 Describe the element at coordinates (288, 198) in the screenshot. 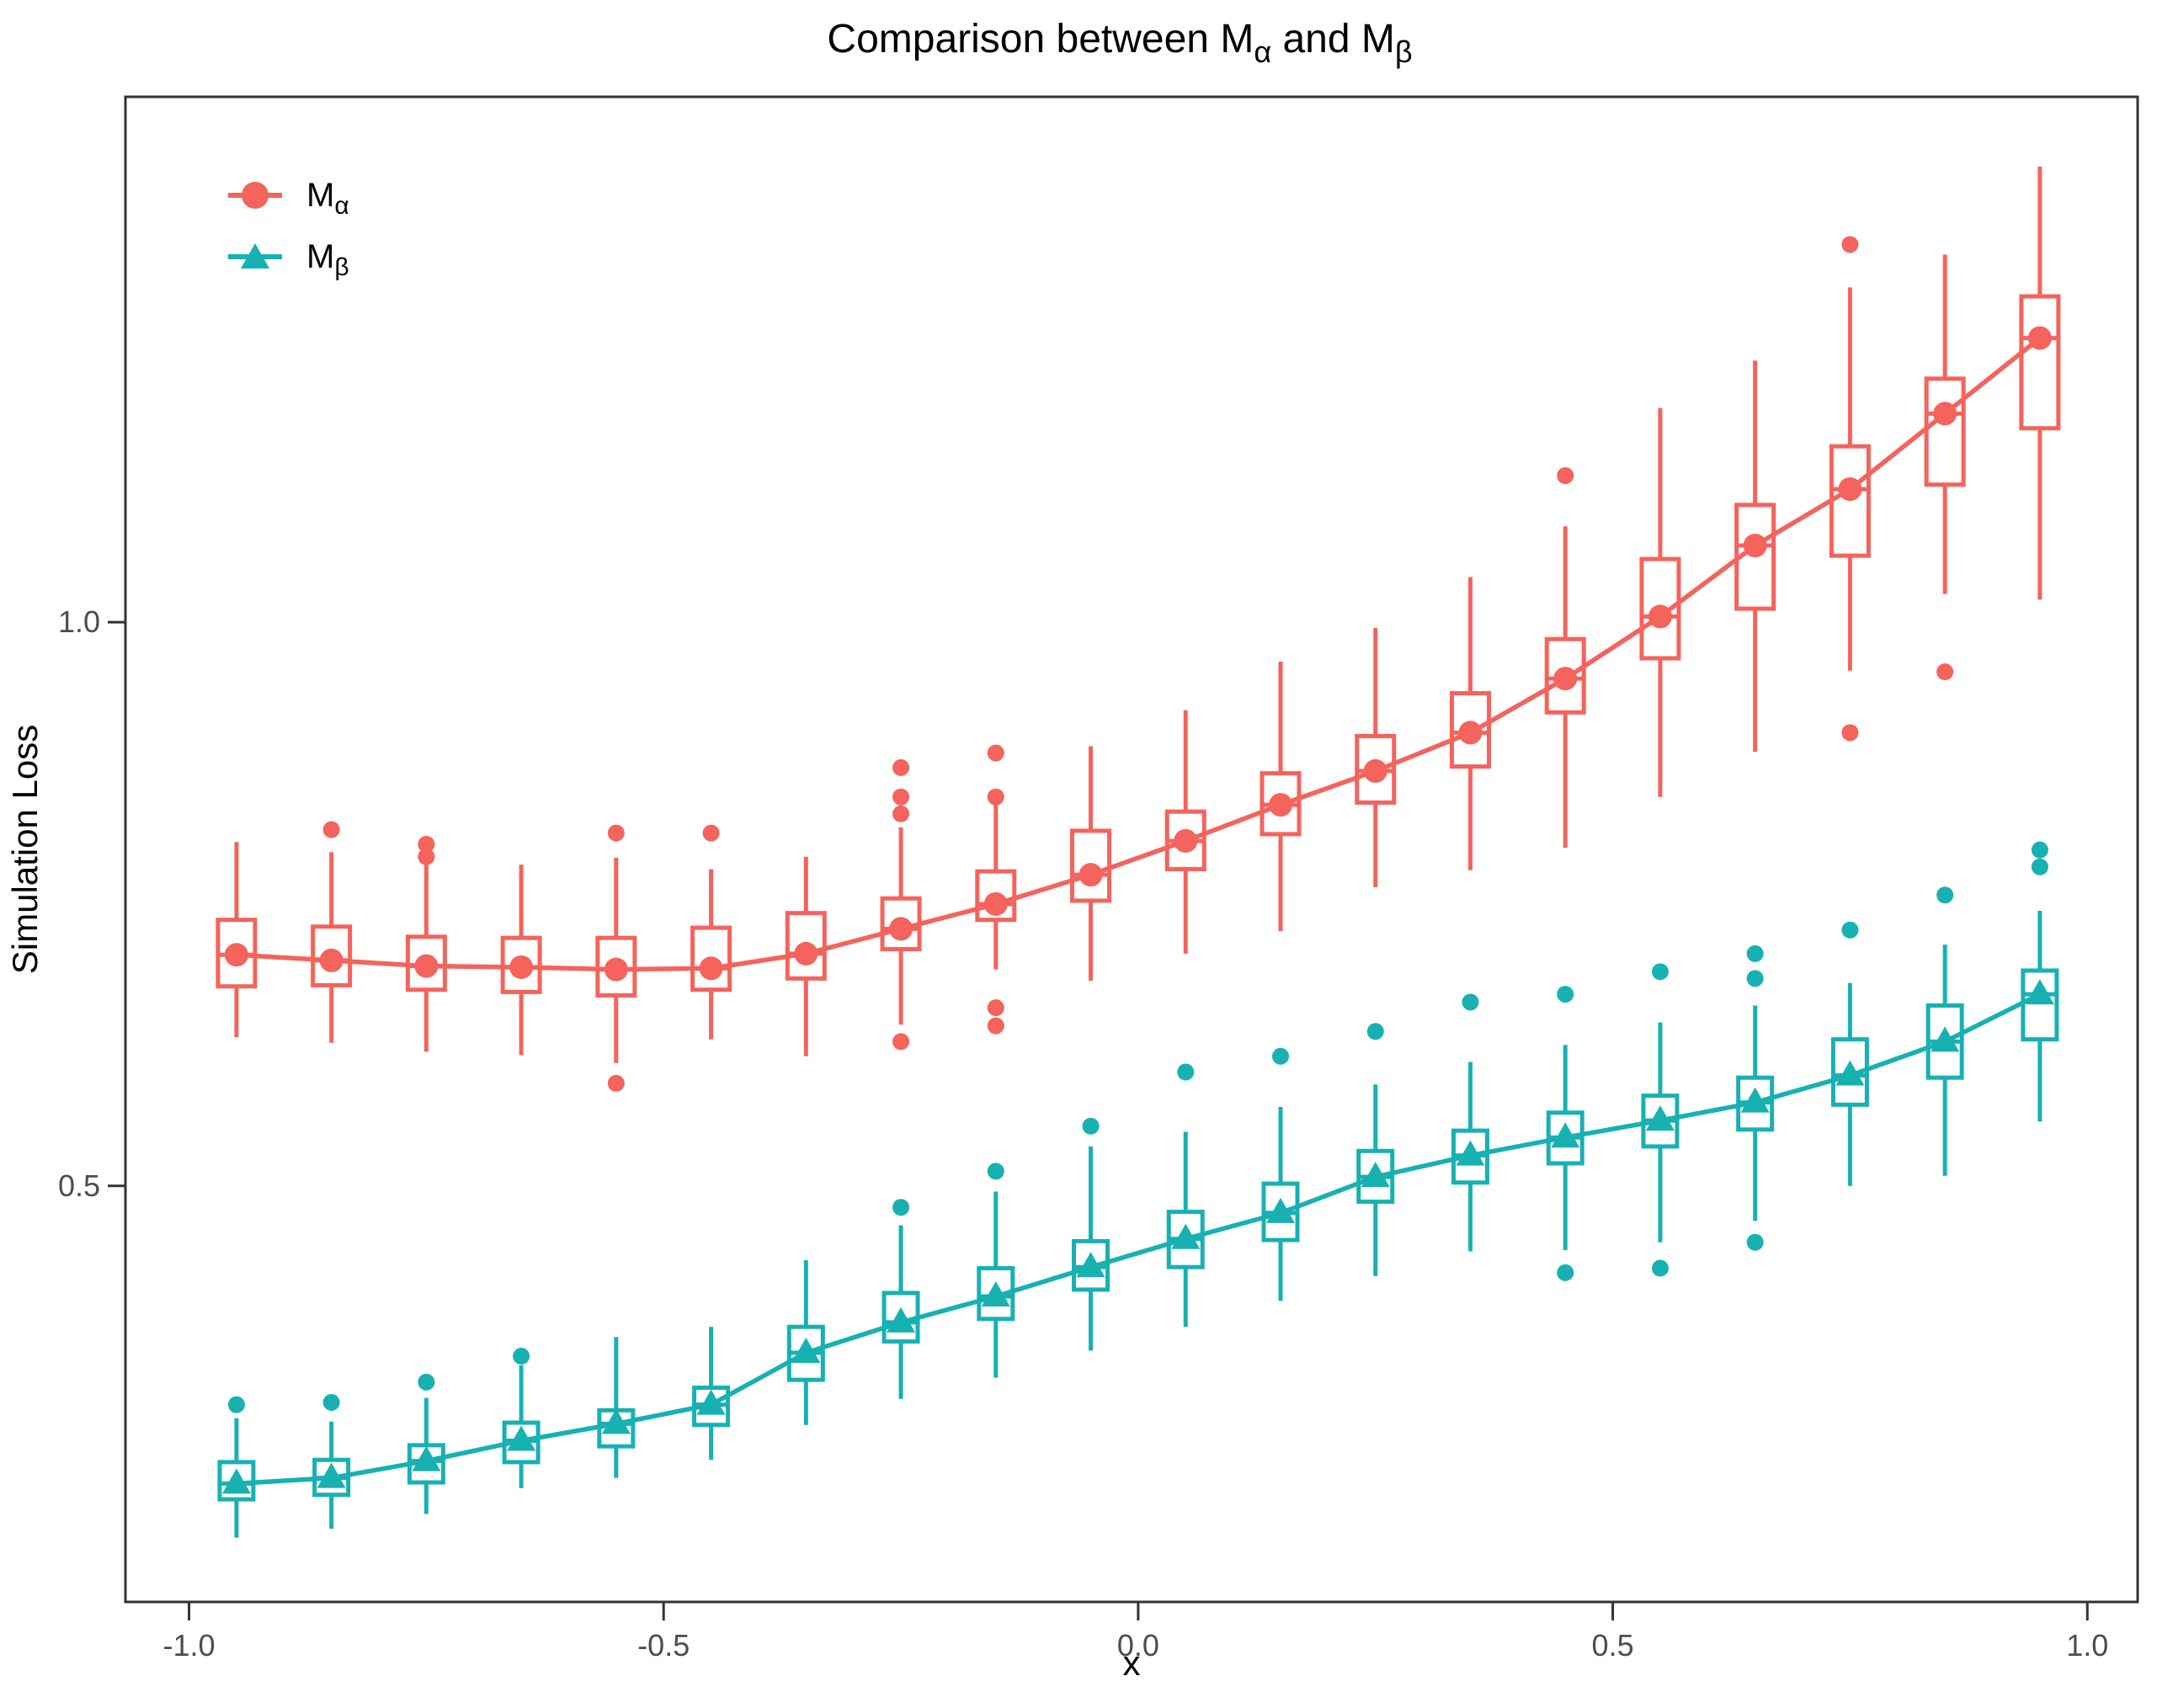

I see `legend-item-m-alpha: Mα` at that location.